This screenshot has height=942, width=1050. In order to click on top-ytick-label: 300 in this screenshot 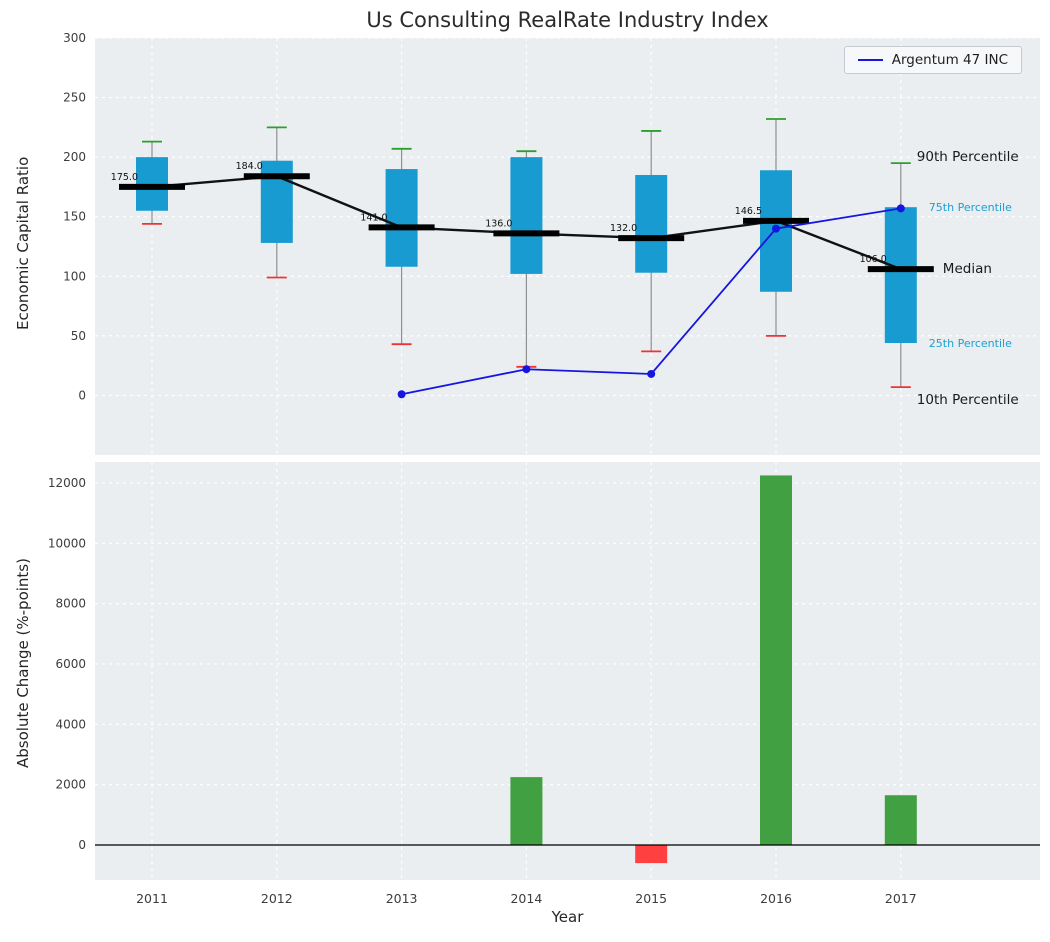, I will do `click(74, 38)`.